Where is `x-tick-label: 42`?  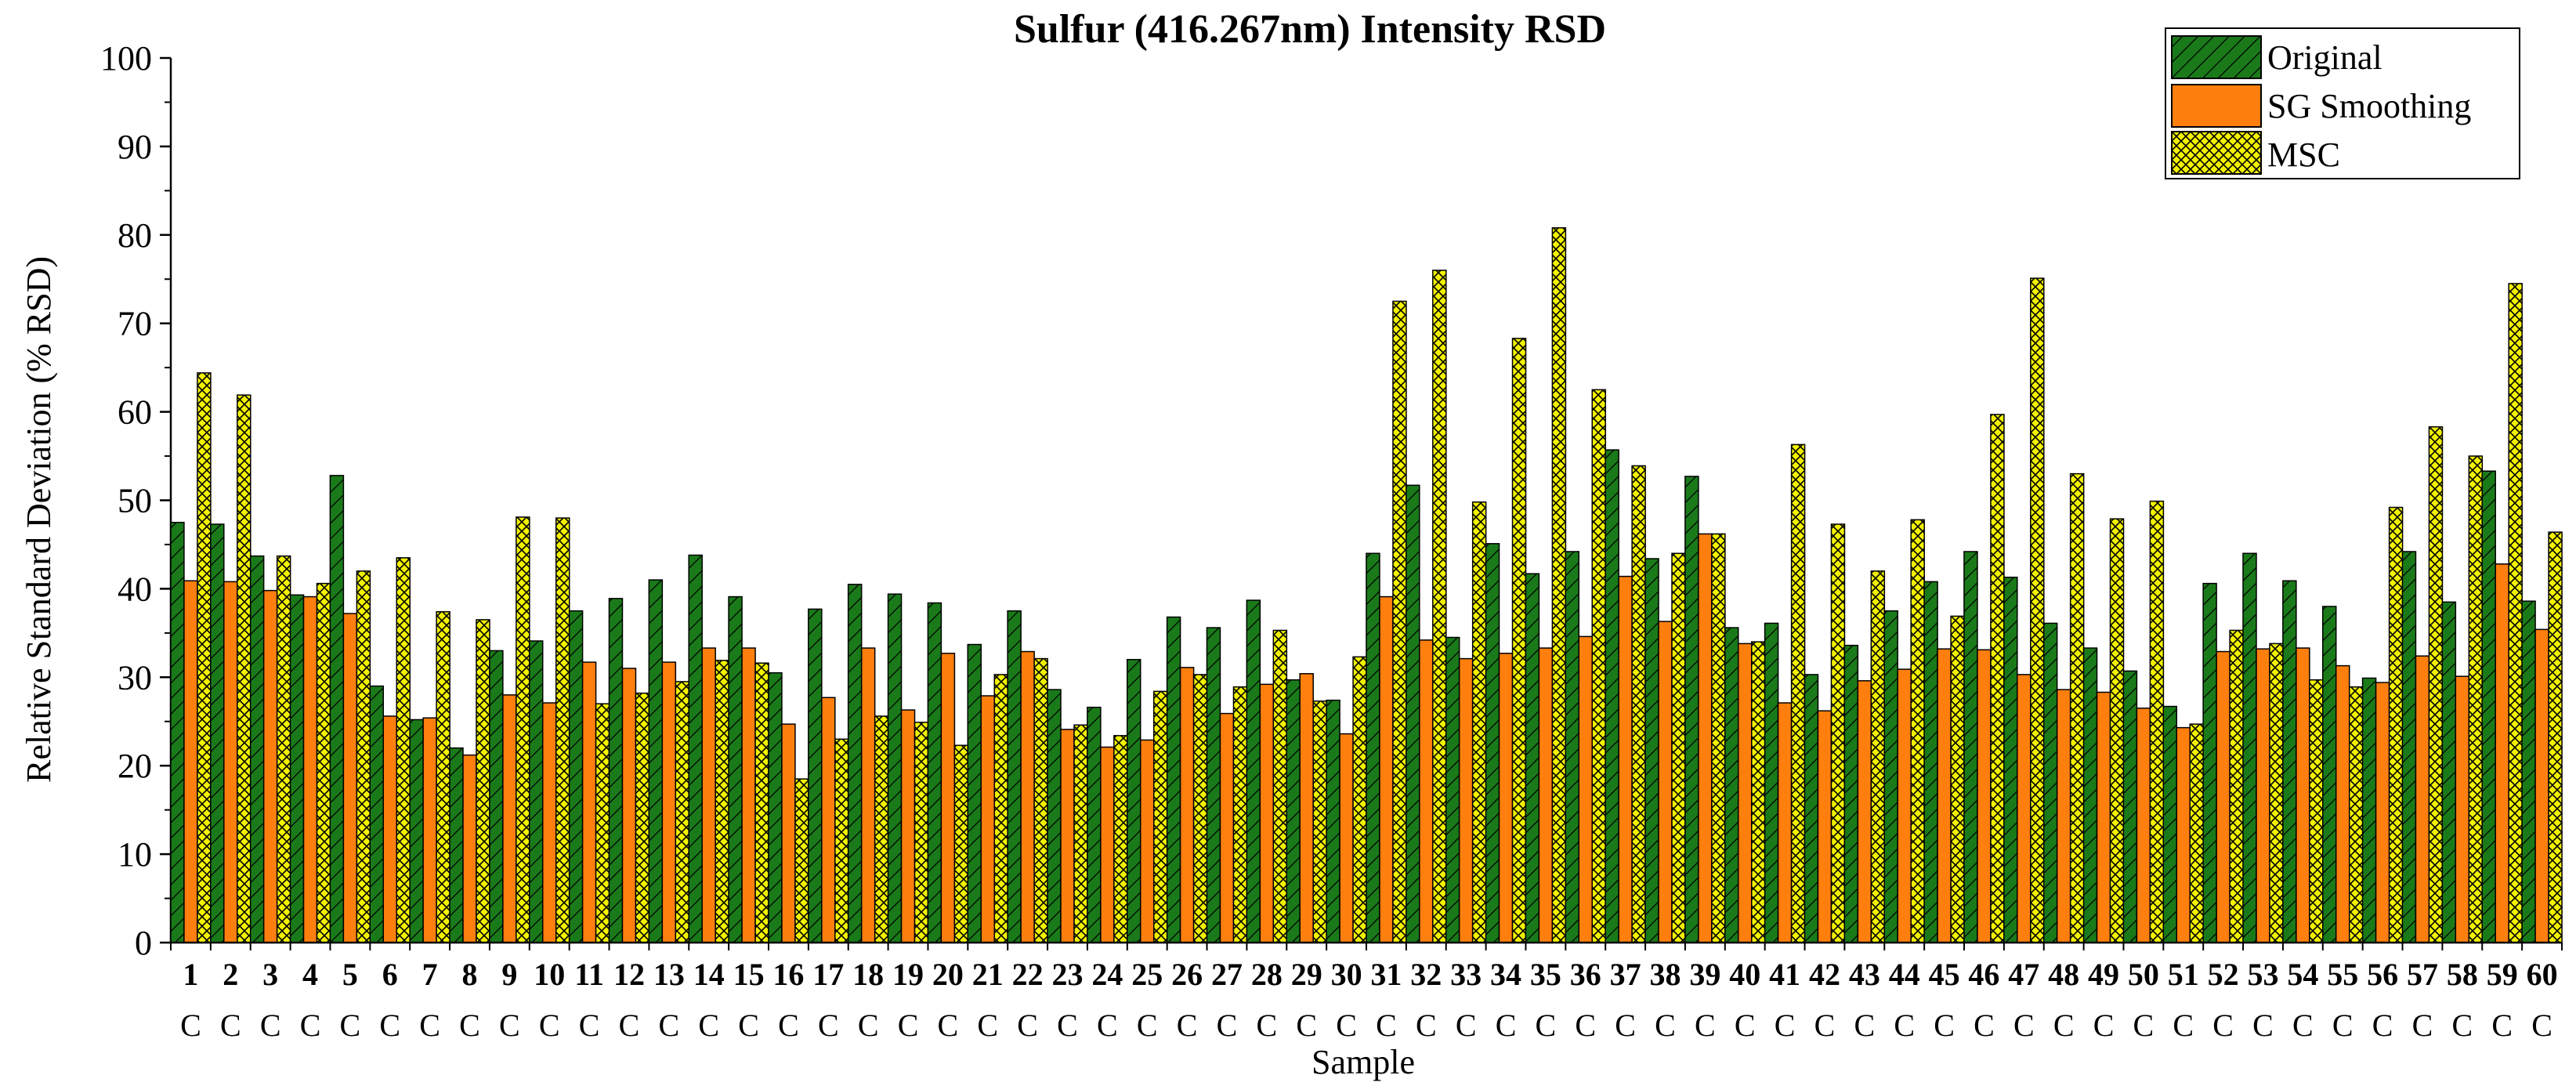 x-tick-label: 42 is located at coordinates (1825, 974).